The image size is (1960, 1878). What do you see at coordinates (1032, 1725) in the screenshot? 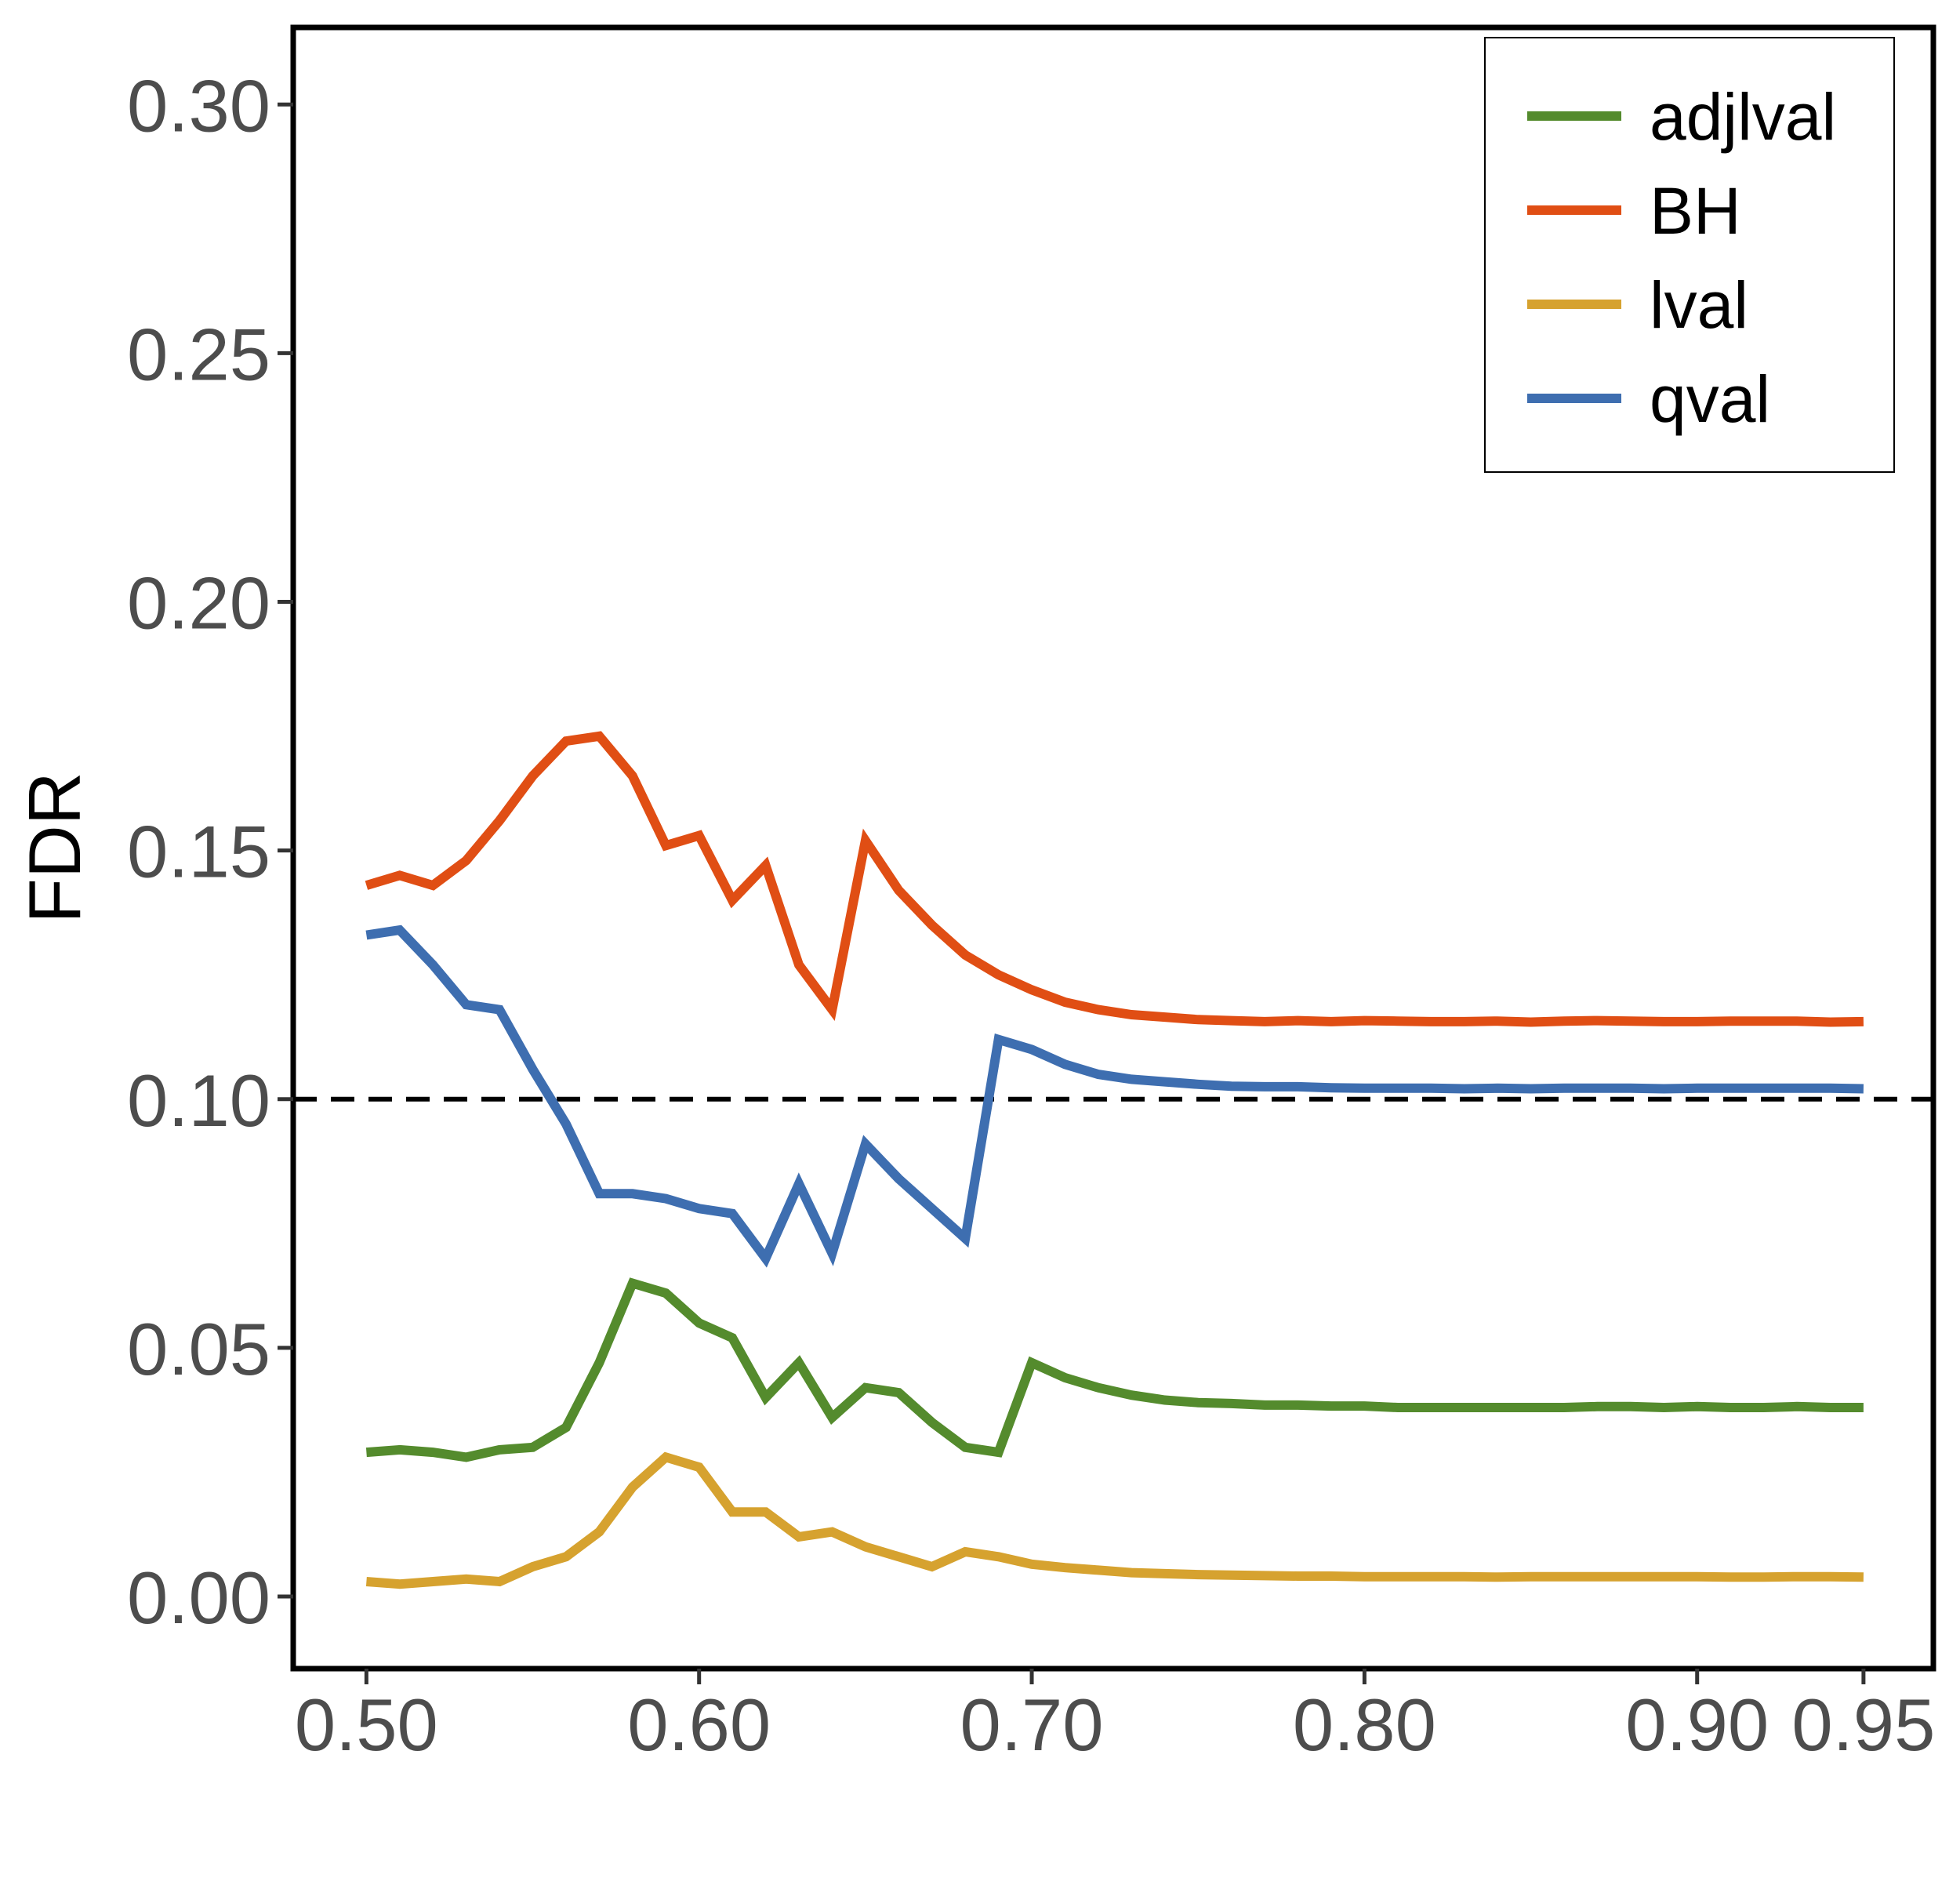
I see `x-tick-label: 0.70` at bounding box center [1032, 1725].